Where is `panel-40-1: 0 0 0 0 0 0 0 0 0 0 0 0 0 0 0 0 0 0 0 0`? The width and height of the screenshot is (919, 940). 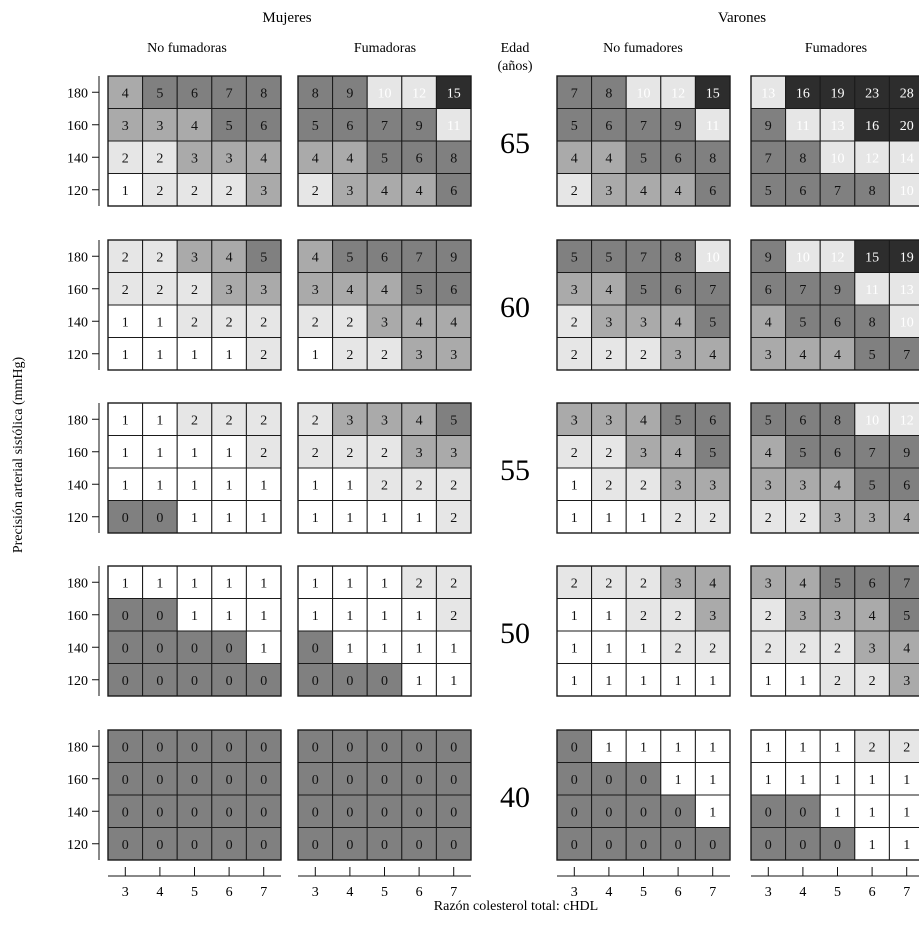
panel-40-1: 0 0 0 0 0 0 0 0 0 0 0 0 0 0 0 0 0 0 0 0 is located at coordinates (384, 795).